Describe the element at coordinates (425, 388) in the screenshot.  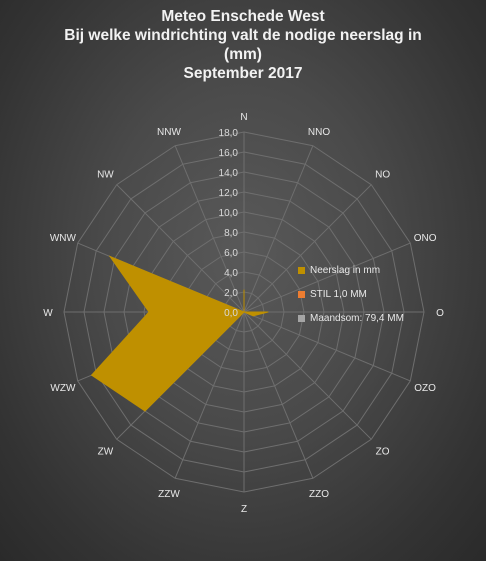
I see `category-label-ozo: OZO` at that location.